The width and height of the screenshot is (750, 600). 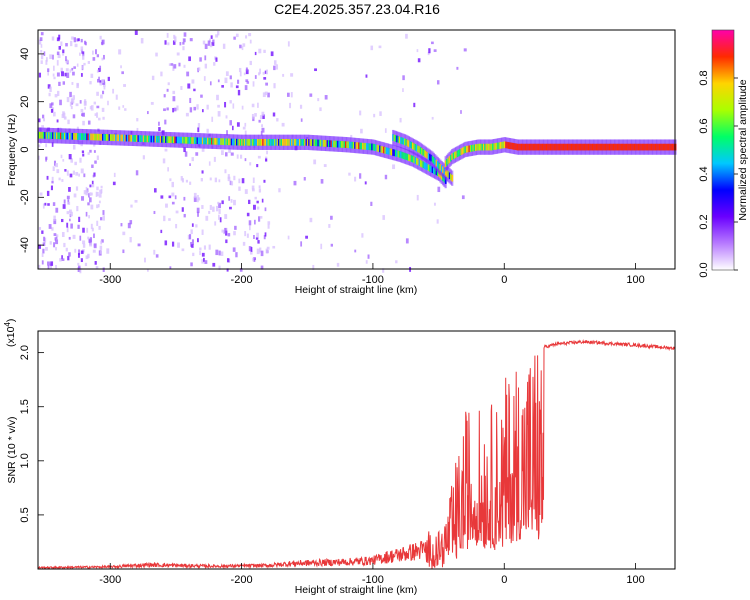 I want to click on spectrogram-y-tick-label: -20, so click(x=25, y=197).